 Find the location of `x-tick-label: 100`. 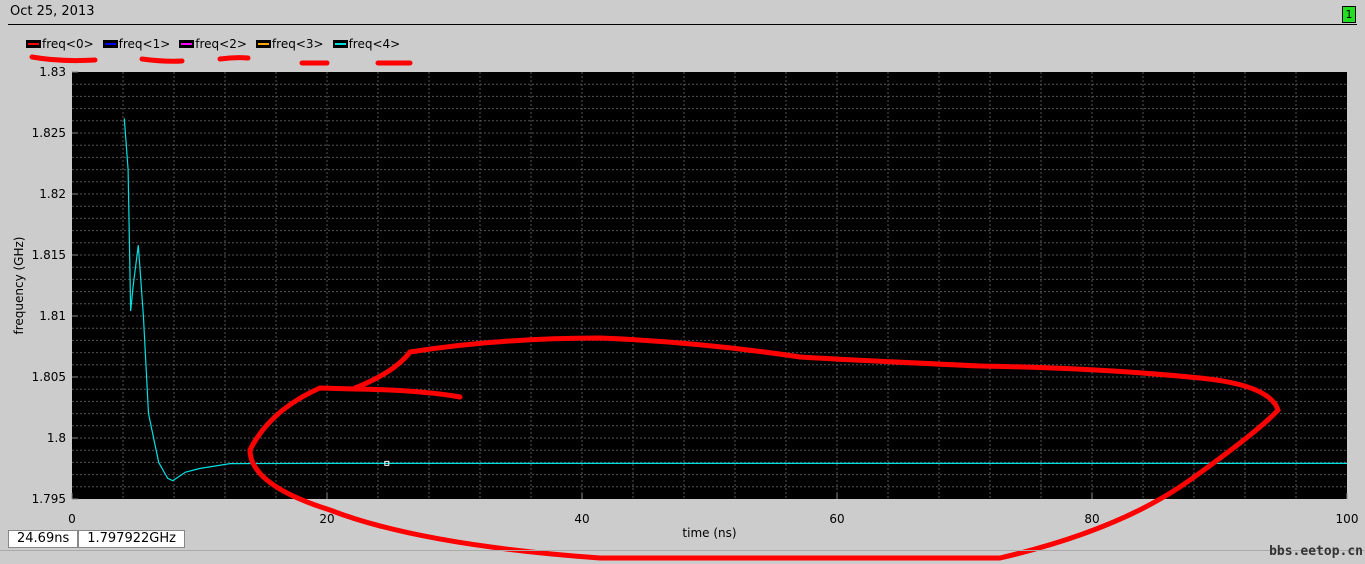

x-tick-label: 100 is located at coordinates (1347, 519).